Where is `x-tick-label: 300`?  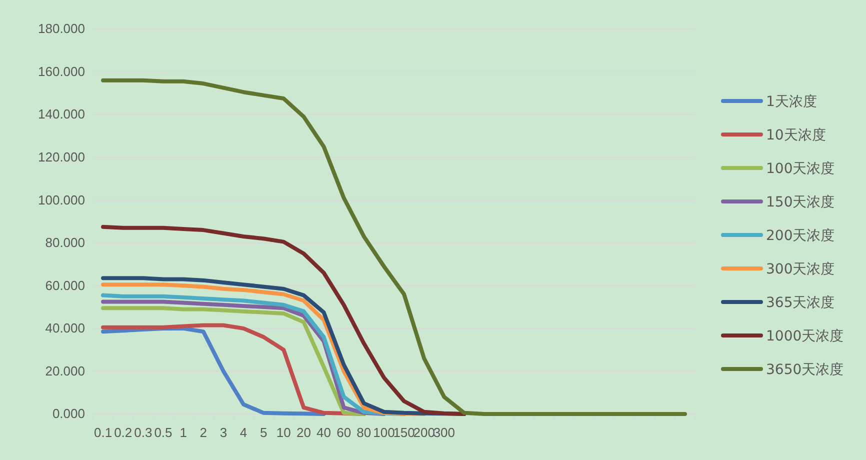
x-tick-label: 300 is located at coordinates (444, 432).